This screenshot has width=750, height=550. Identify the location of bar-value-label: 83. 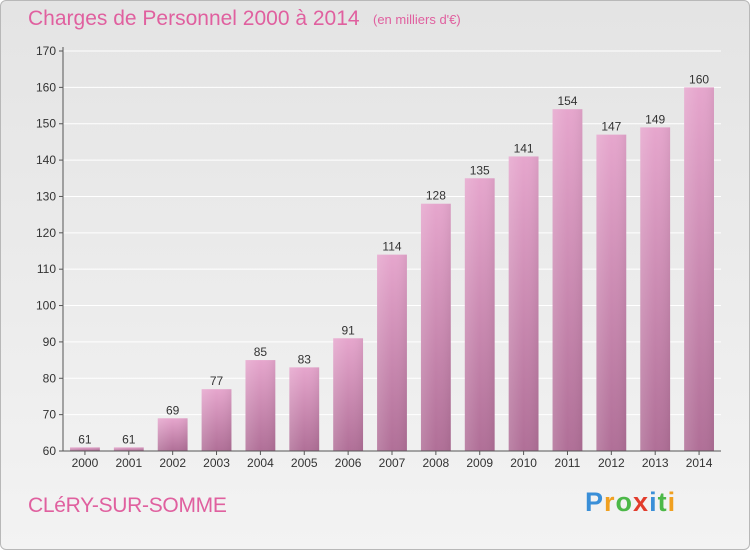
(305, 359).